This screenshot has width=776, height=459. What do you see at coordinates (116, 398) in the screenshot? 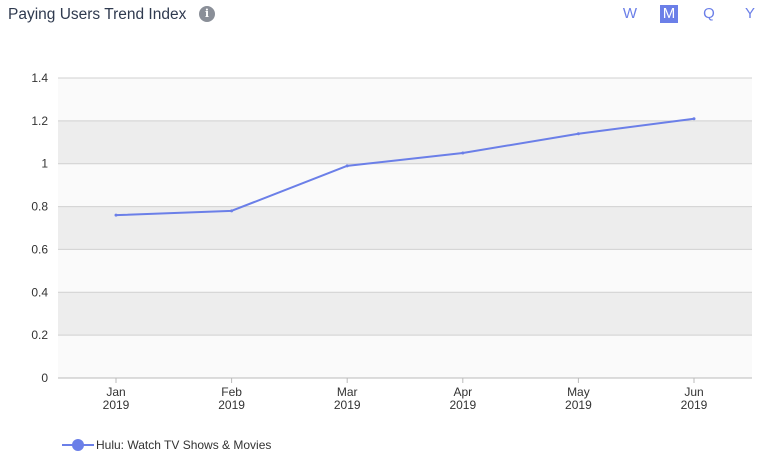
I see `x-tick-label: Jan 2019` at bounding box center [116, 398].